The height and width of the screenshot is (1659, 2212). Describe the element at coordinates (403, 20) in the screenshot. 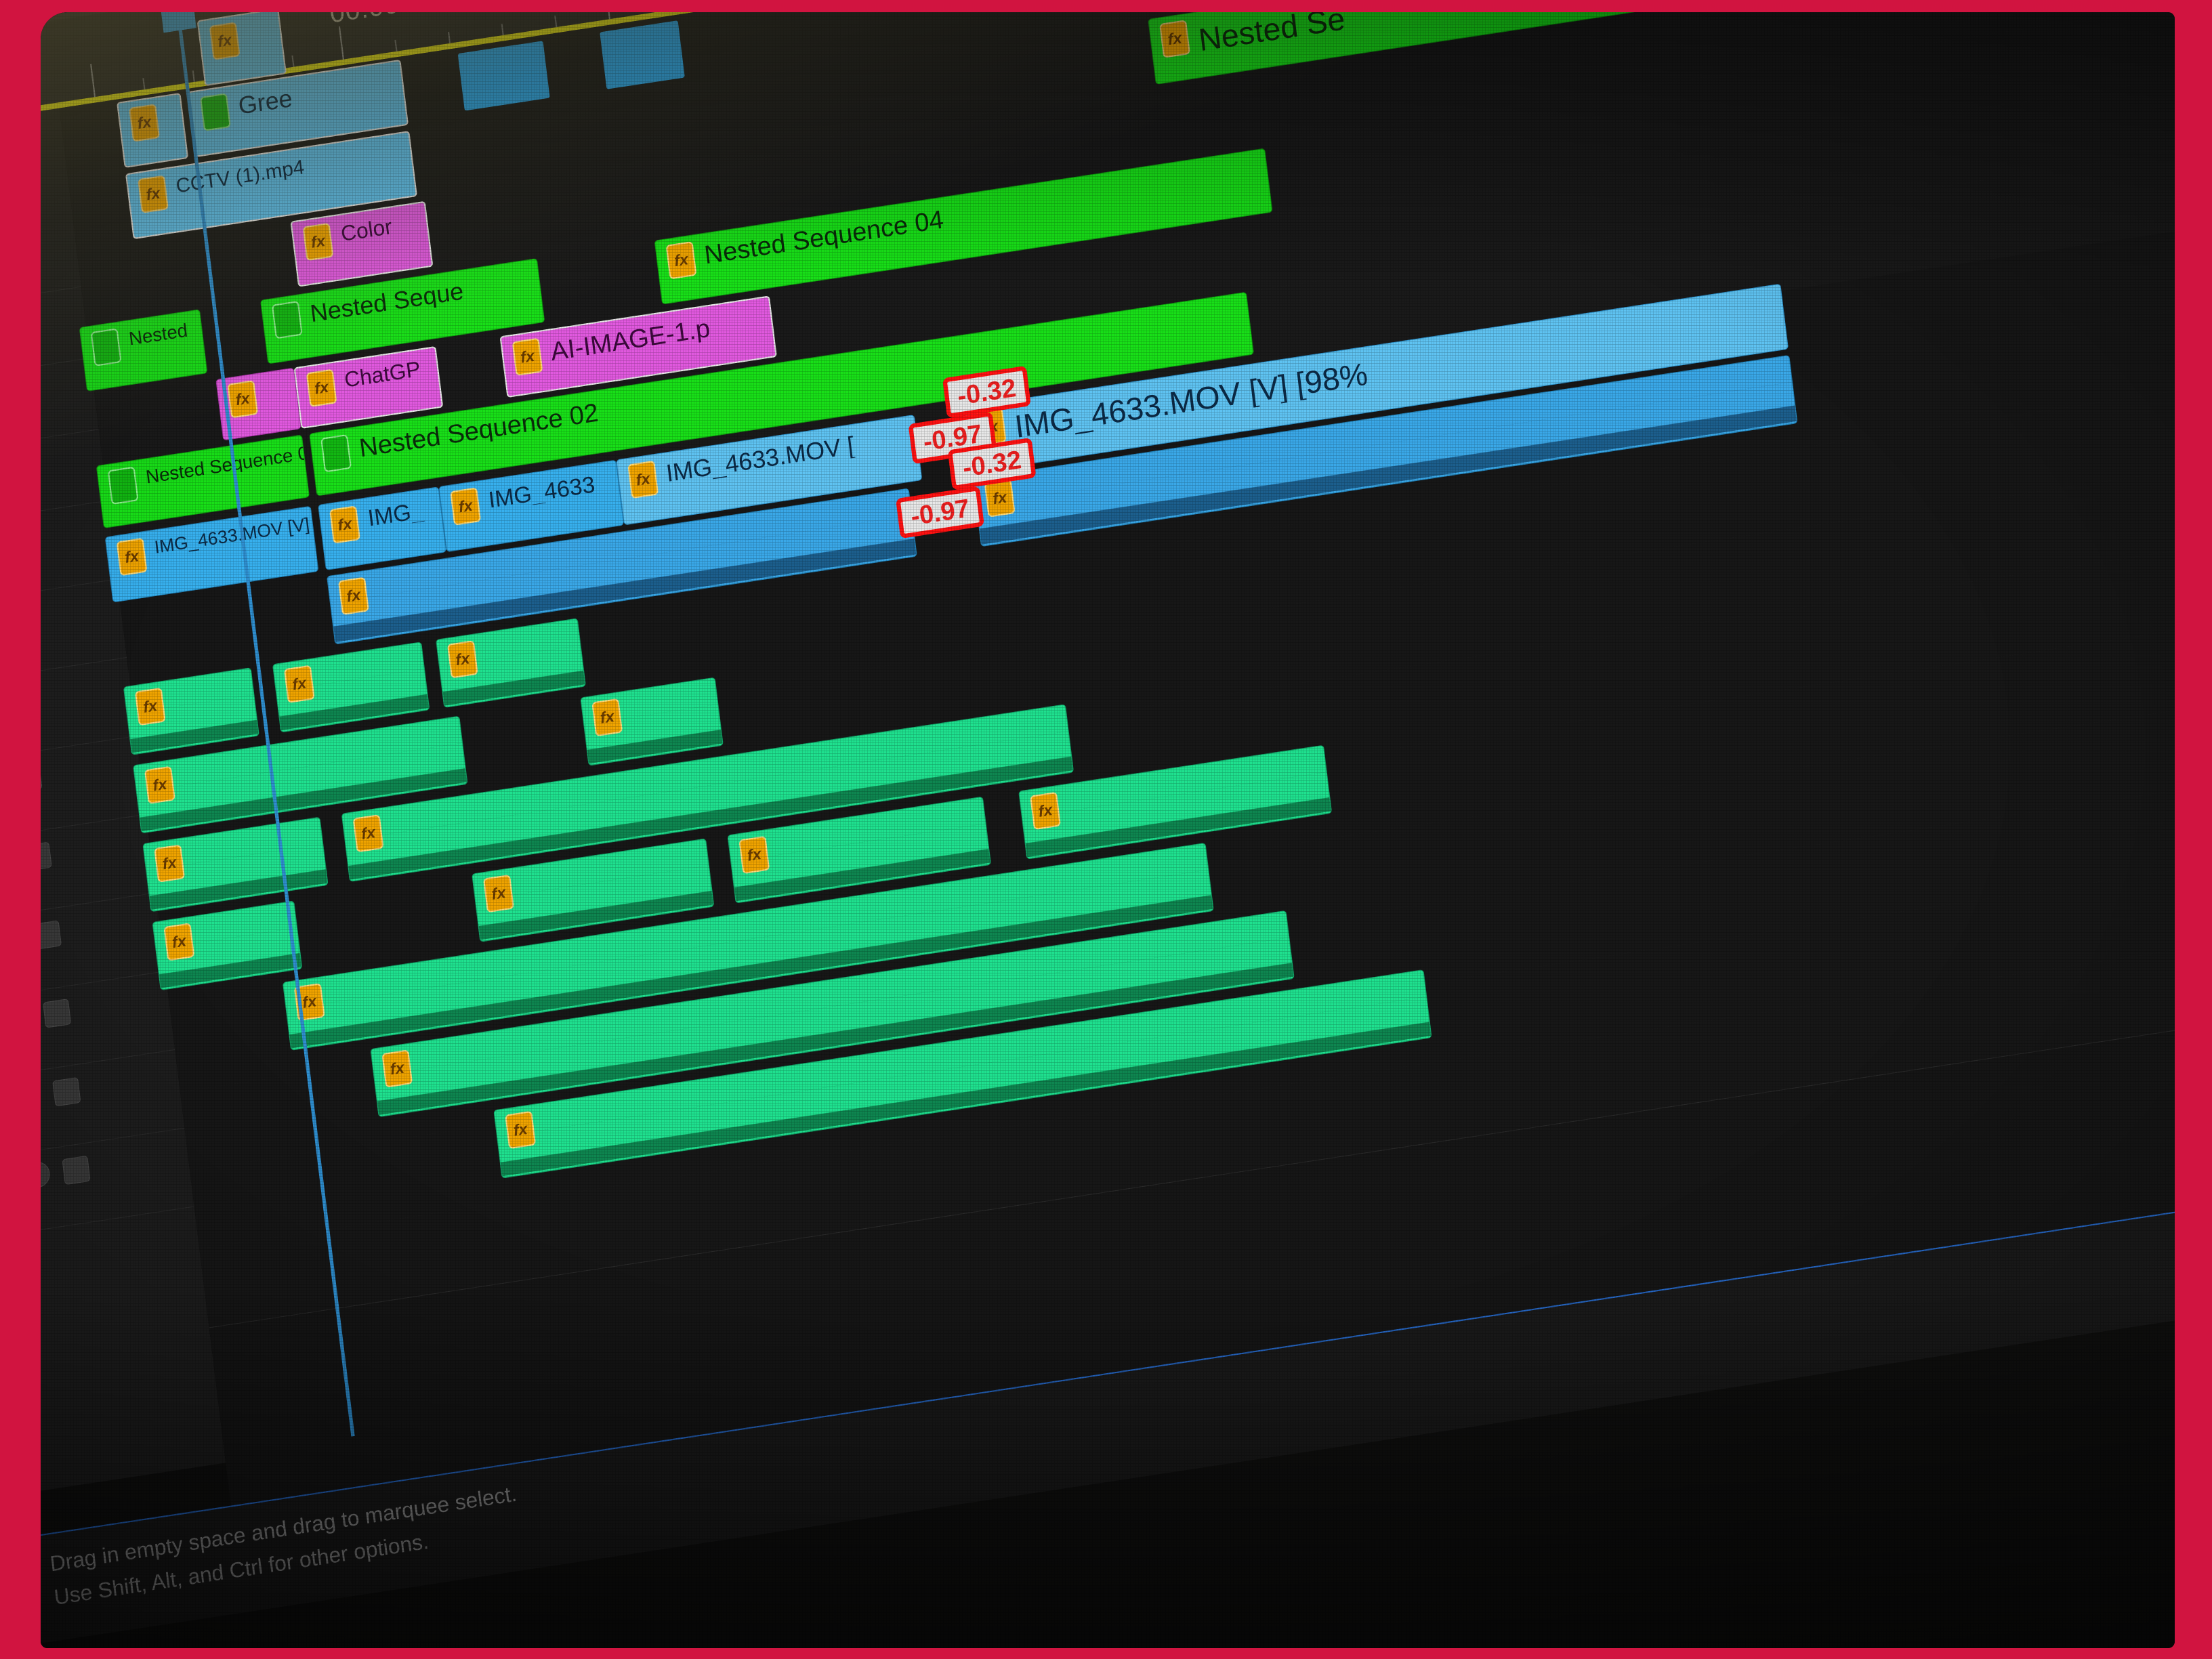

I see `ruler-label-5s: 00:00:05:00` at that location.